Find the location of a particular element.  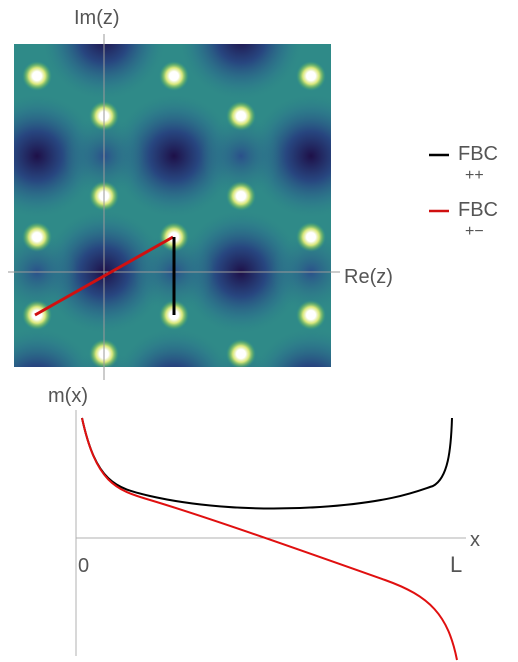

mx-x-tick-0: 0 is located at coordinates (83, 566).